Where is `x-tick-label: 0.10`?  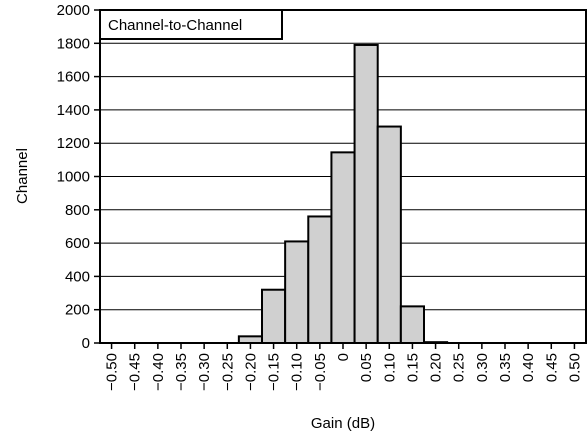
x-tick-label: 0.10 is located at coordinates (389, 367).